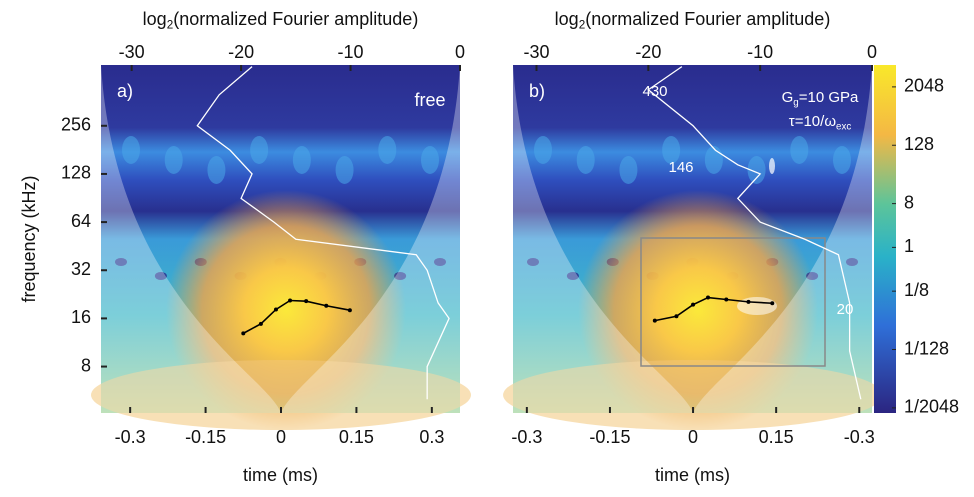 Image resolution: width=974 pixels, height=497 pixels. I want to click on annotation-part: exc, so click(843, 126).